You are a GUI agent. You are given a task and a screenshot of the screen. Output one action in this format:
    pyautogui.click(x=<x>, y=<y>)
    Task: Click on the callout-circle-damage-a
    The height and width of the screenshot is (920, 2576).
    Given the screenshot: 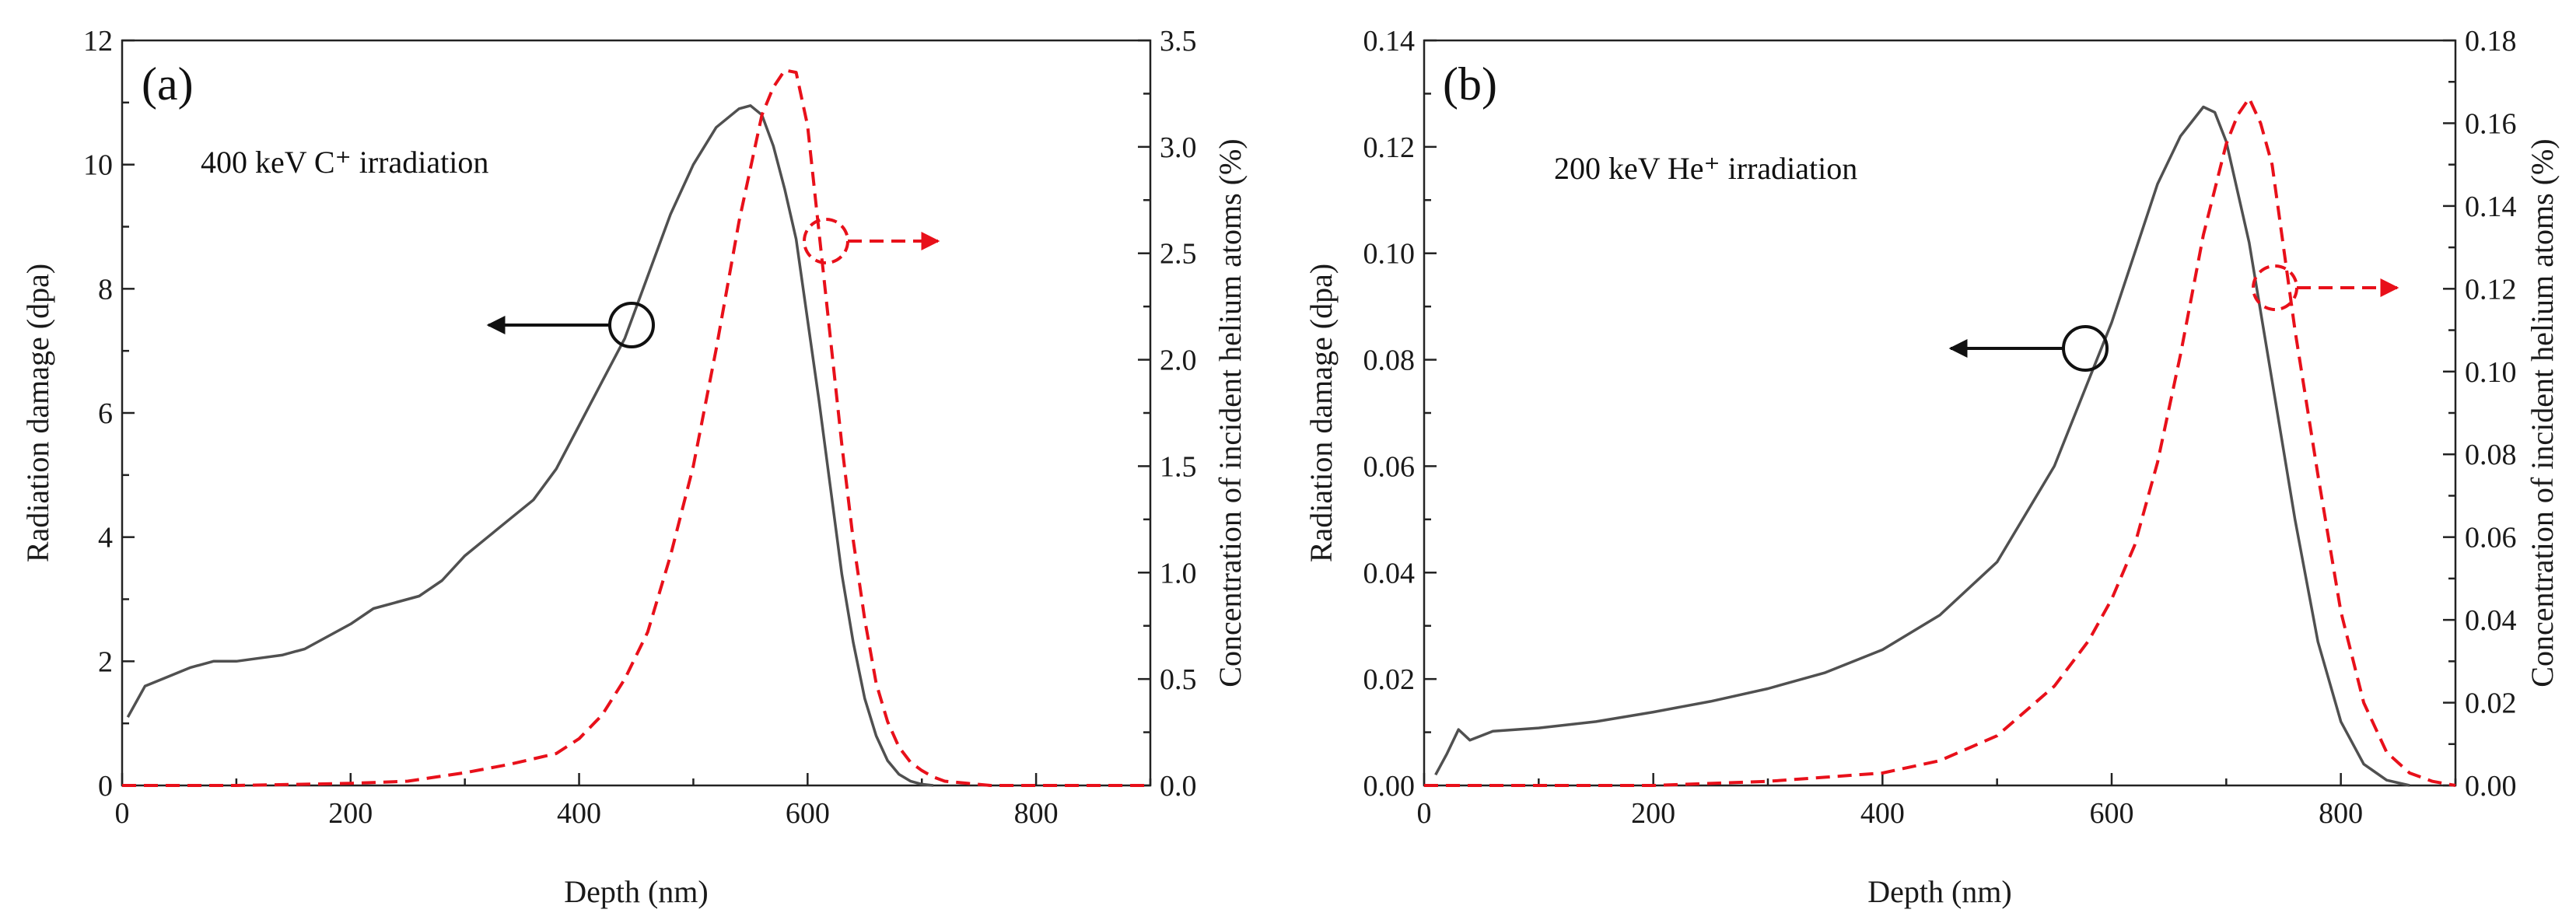 What is the action you would take?
    pyautogui.click(x=631, y=325)
    